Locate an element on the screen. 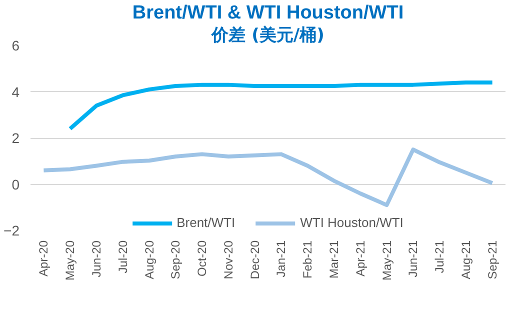  y-tick-label: 4 is located at coordinates (16, 92).